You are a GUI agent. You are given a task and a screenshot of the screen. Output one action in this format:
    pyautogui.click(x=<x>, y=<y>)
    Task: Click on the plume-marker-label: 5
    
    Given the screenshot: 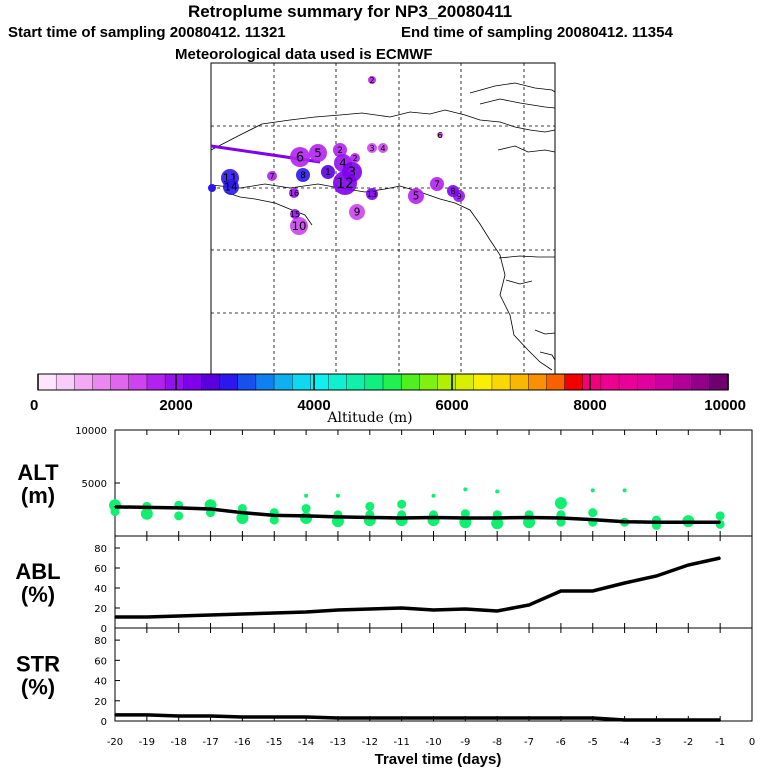 What is the action you would take?
    pyautogui.click(x=416, y=197)
    